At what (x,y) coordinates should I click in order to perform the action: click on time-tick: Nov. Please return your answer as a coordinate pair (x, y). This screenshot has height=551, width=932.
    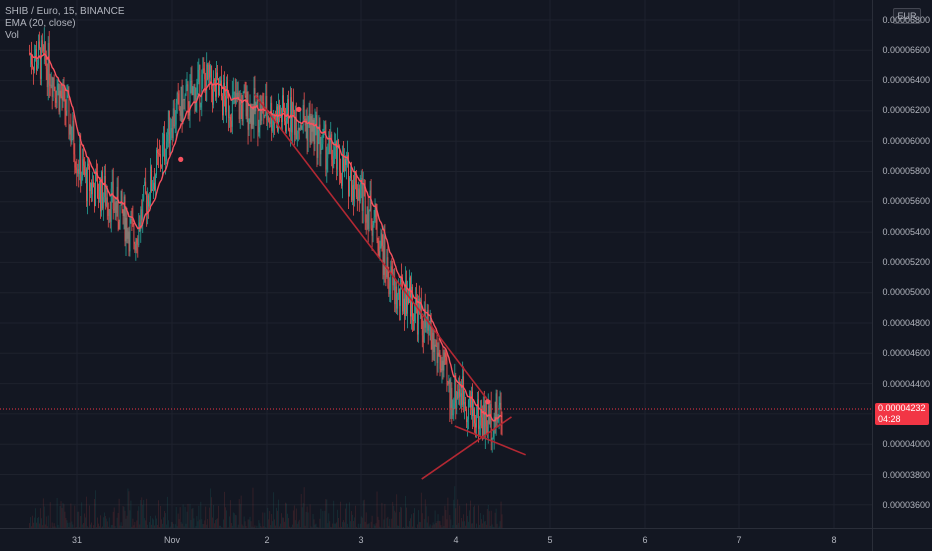
    Looking at the image, I should click on (172, 540).